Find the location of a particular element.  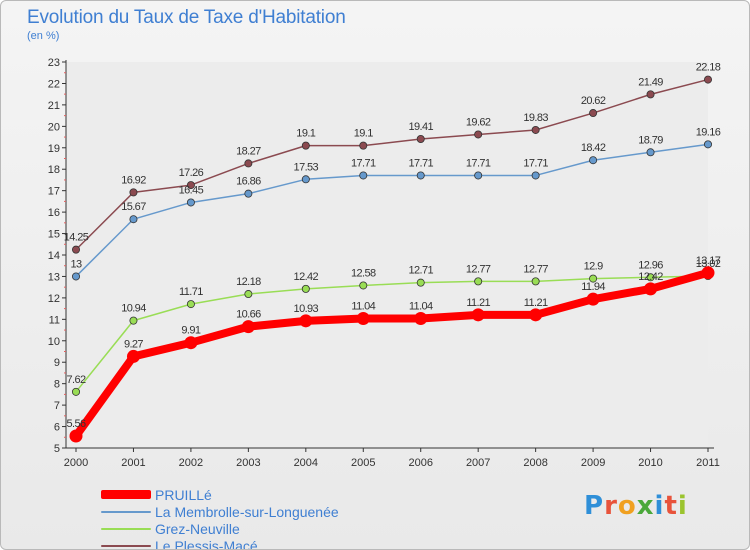

y-tick-label: 13 is located at coordinates (54, 277).